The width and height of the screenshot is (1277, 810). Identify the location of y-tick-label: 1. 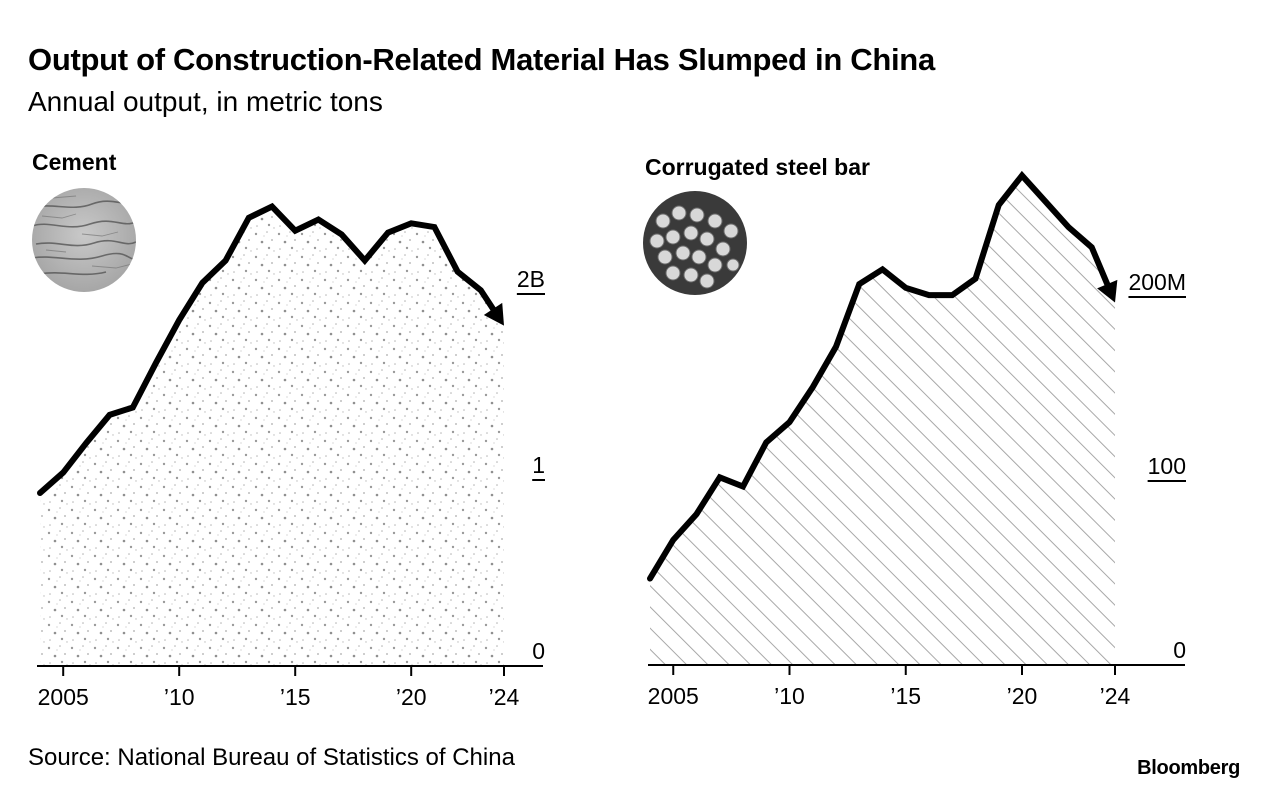
(538, 465).